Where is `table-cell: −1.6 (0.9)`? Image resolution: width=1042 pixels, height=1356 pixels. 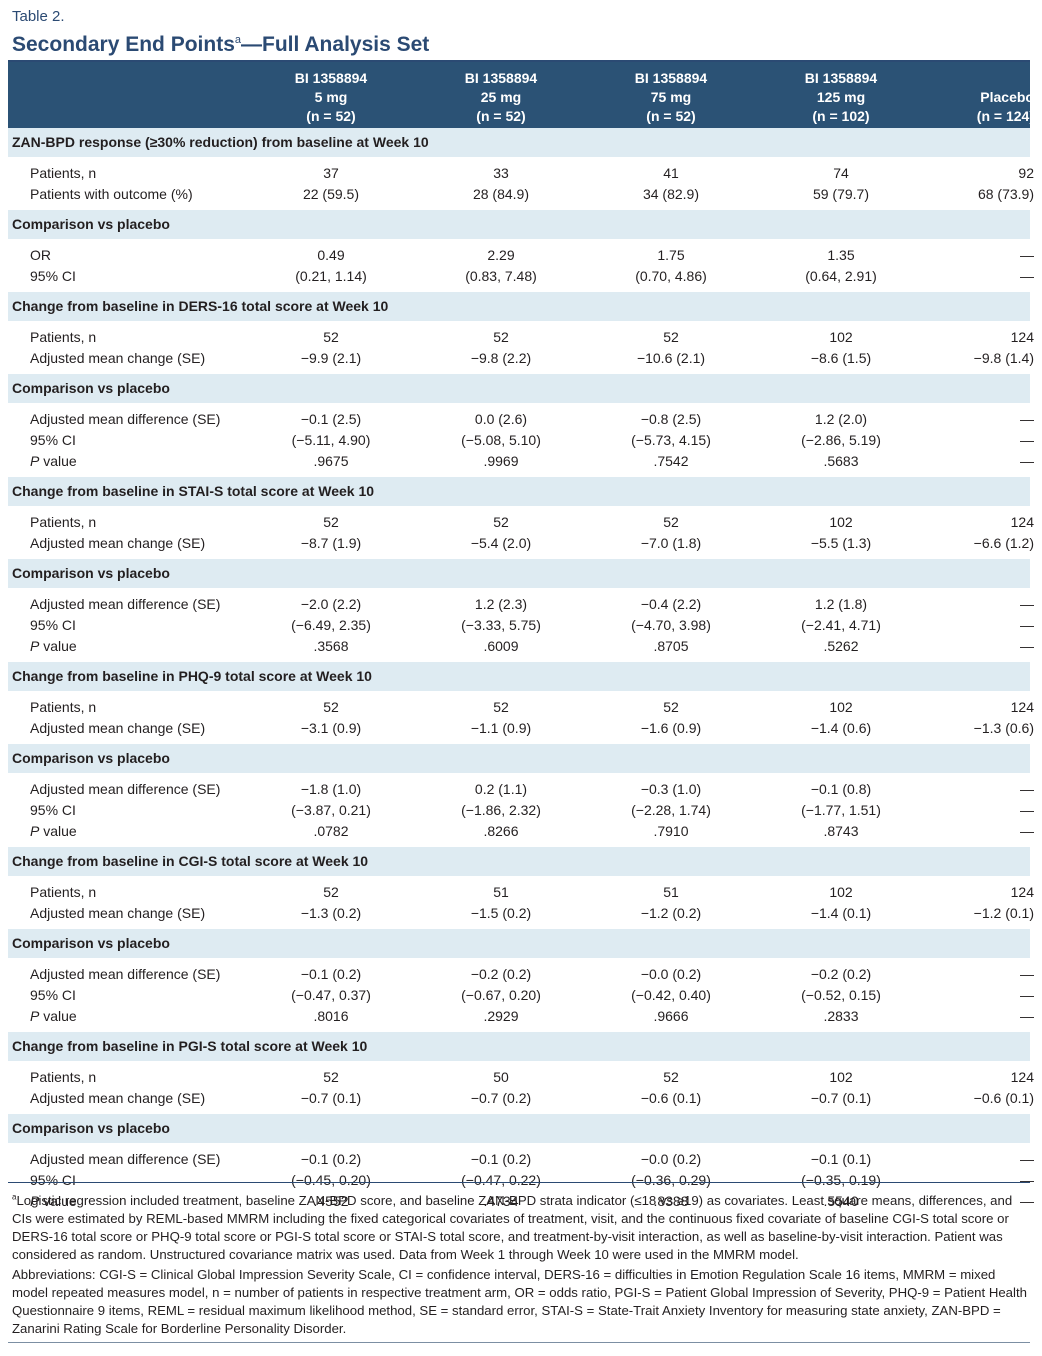 table-cell: −1.6 (0.9) is located at coordinates (671, 728).